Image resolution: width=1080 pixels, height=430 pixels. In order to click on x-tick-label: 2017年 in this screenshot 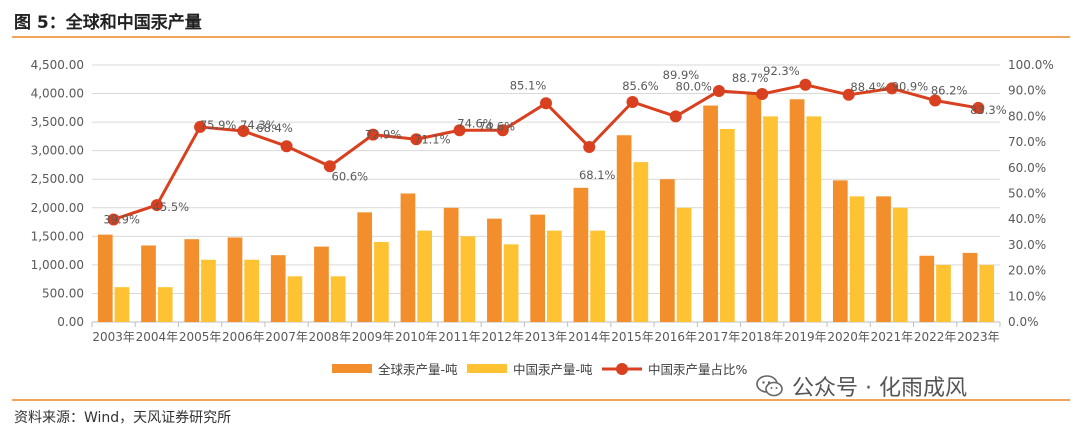, I will do `click(719, 337)`.